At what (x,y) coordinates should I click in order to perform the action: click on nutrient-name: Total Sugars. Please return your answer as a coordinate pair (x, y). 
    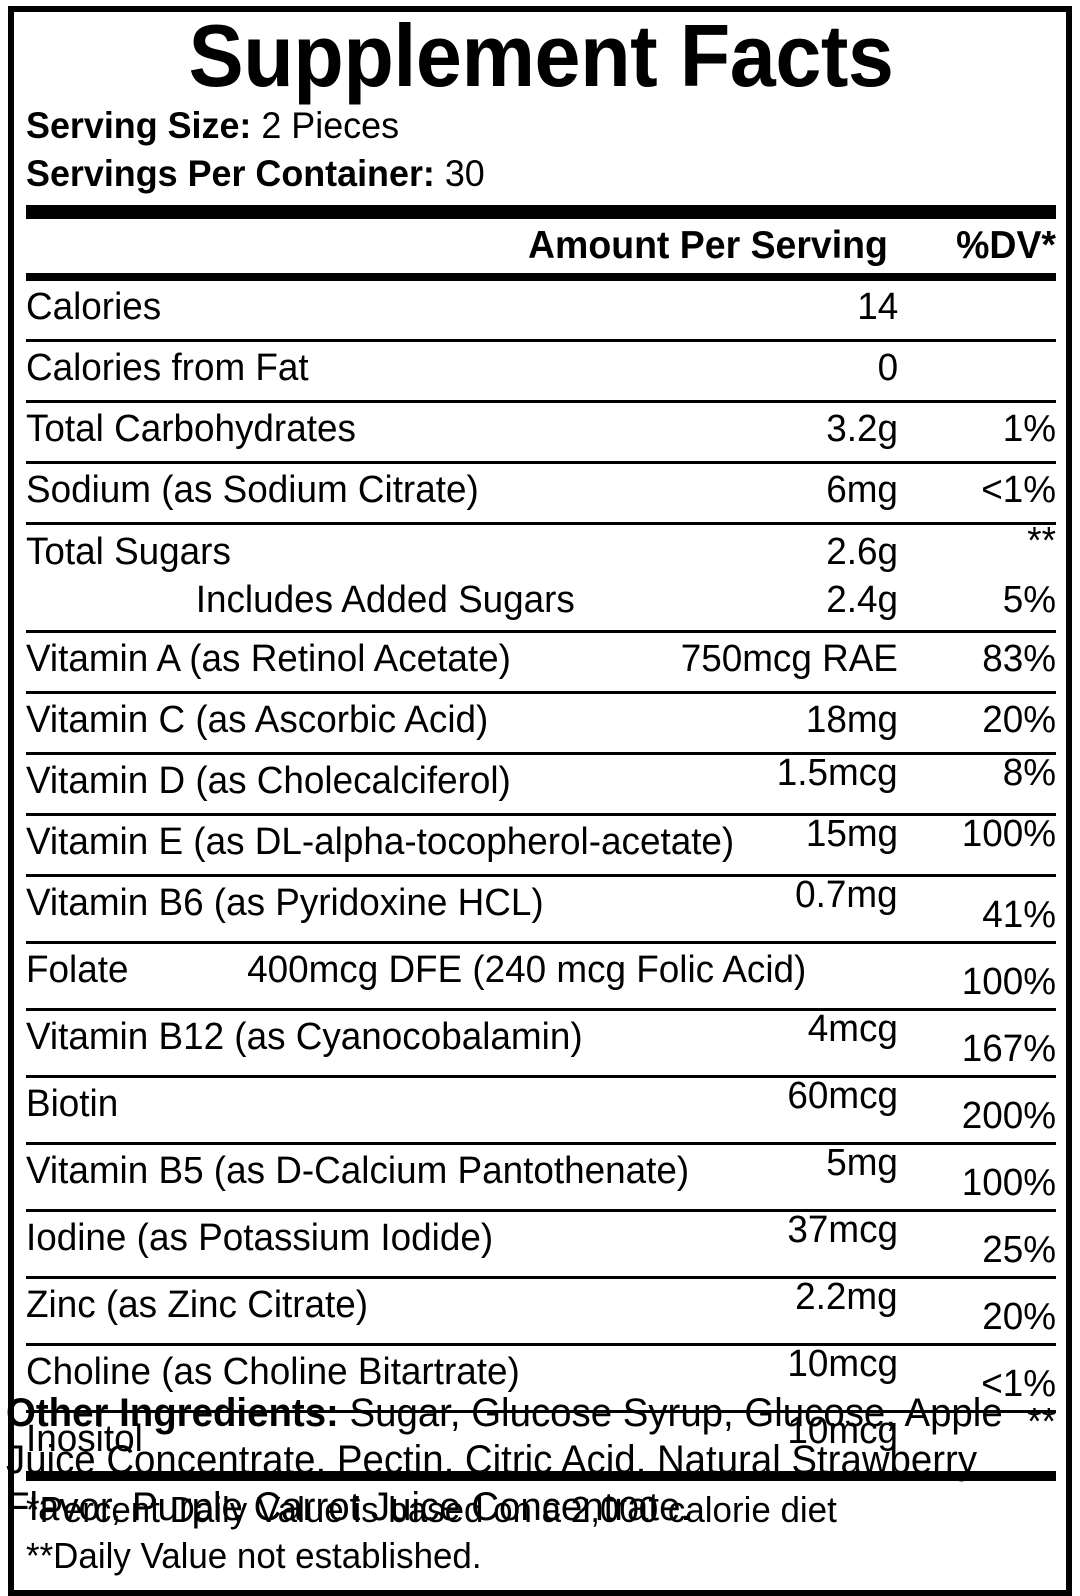
    Looking at the image, I should click on (128, 552).